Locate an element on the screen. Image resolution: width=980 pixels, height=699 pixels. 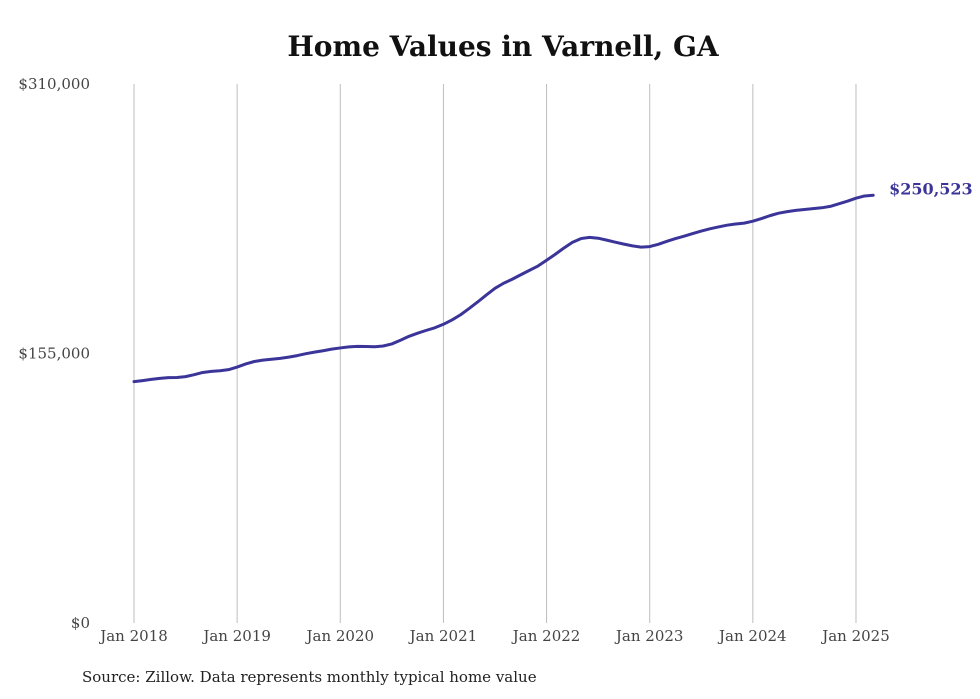
x-tick-label: Jan 2018 is located at coordinates (133, 636).